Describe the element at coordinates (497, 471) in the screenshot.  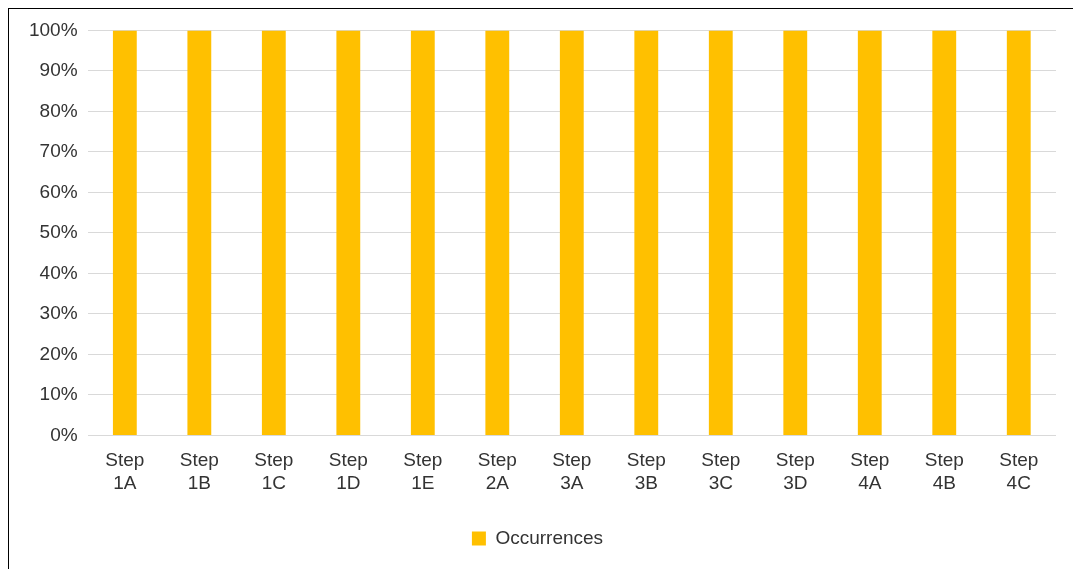
I see `x-tick-label: Step 2A` at that location.